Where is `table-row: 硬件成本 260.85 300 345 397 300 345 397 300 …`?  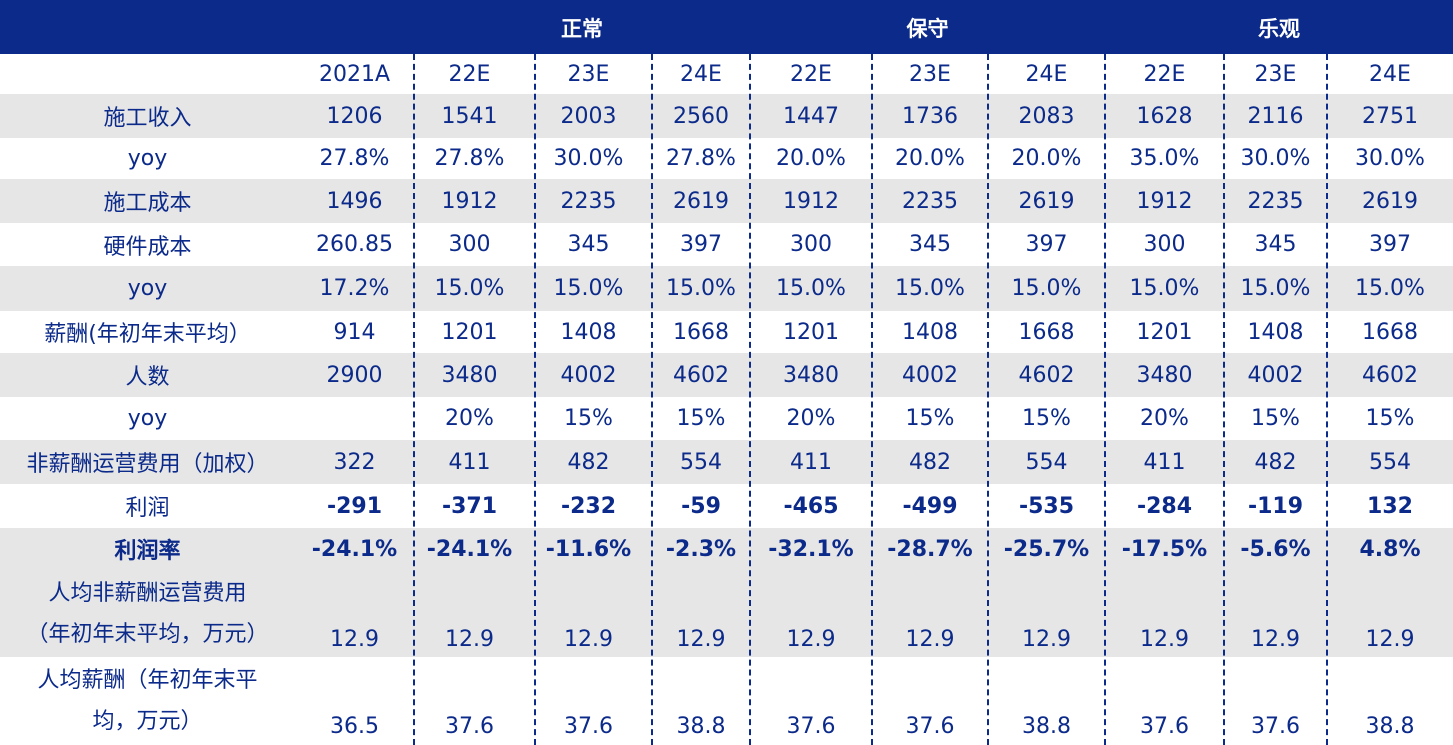
table-row: 硬件成本 260.85 300 345 397 300 345 397 300 … is located at coordinates (726, 244).